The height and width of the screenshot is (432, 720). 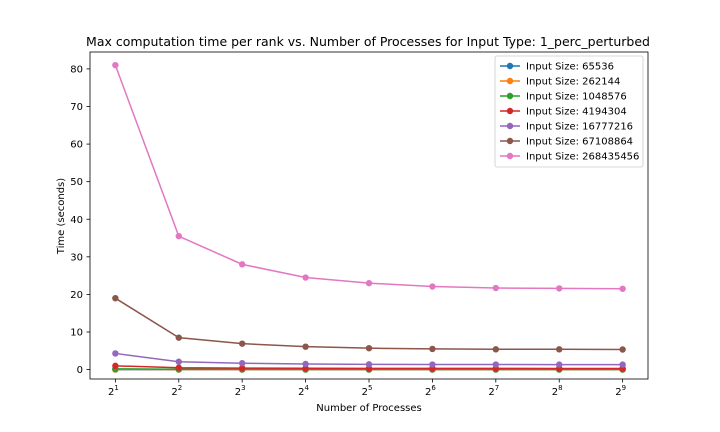 I want to click on legend-label: Input Size: 67108864, so click(x=579, y=142).